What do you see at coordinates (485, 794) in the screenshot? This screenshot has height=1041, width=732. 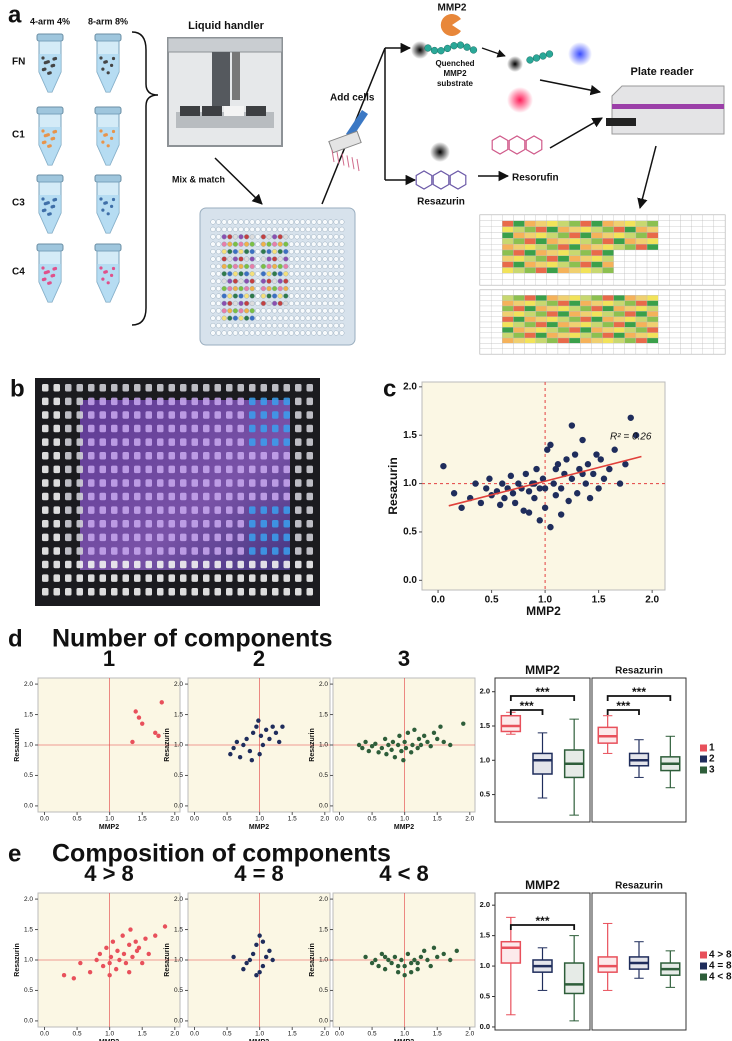 I see `y-tick-label: 0.5` at bounding box center [485, 794].